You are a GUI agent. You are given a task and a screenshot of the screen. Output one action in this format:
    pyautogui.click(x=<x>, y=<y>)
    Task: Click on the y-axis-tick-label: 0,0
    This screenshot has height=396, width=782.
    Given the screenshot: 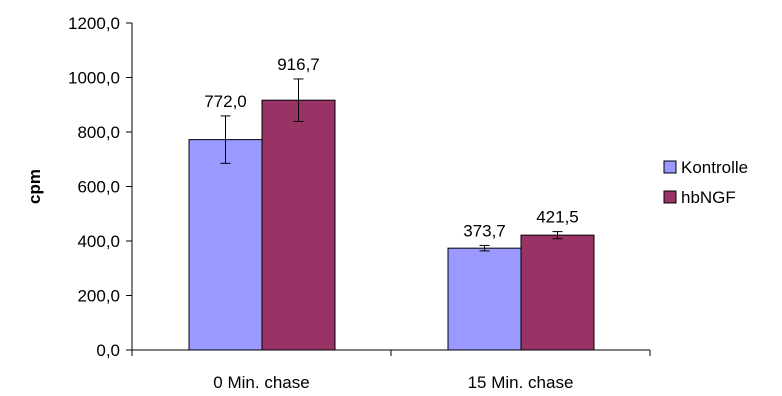 What is the action you would take?
    pyautogui.click(x=108, y=350)
    